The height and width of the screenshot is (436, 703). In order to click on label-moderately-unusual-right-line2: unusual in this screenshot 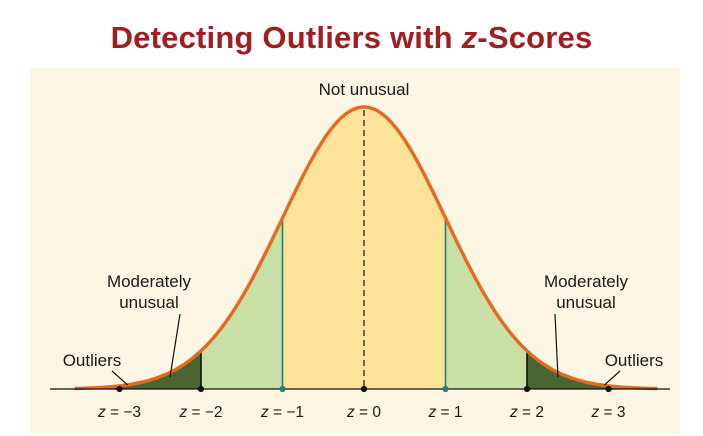, I will do `click(586, 302)`.